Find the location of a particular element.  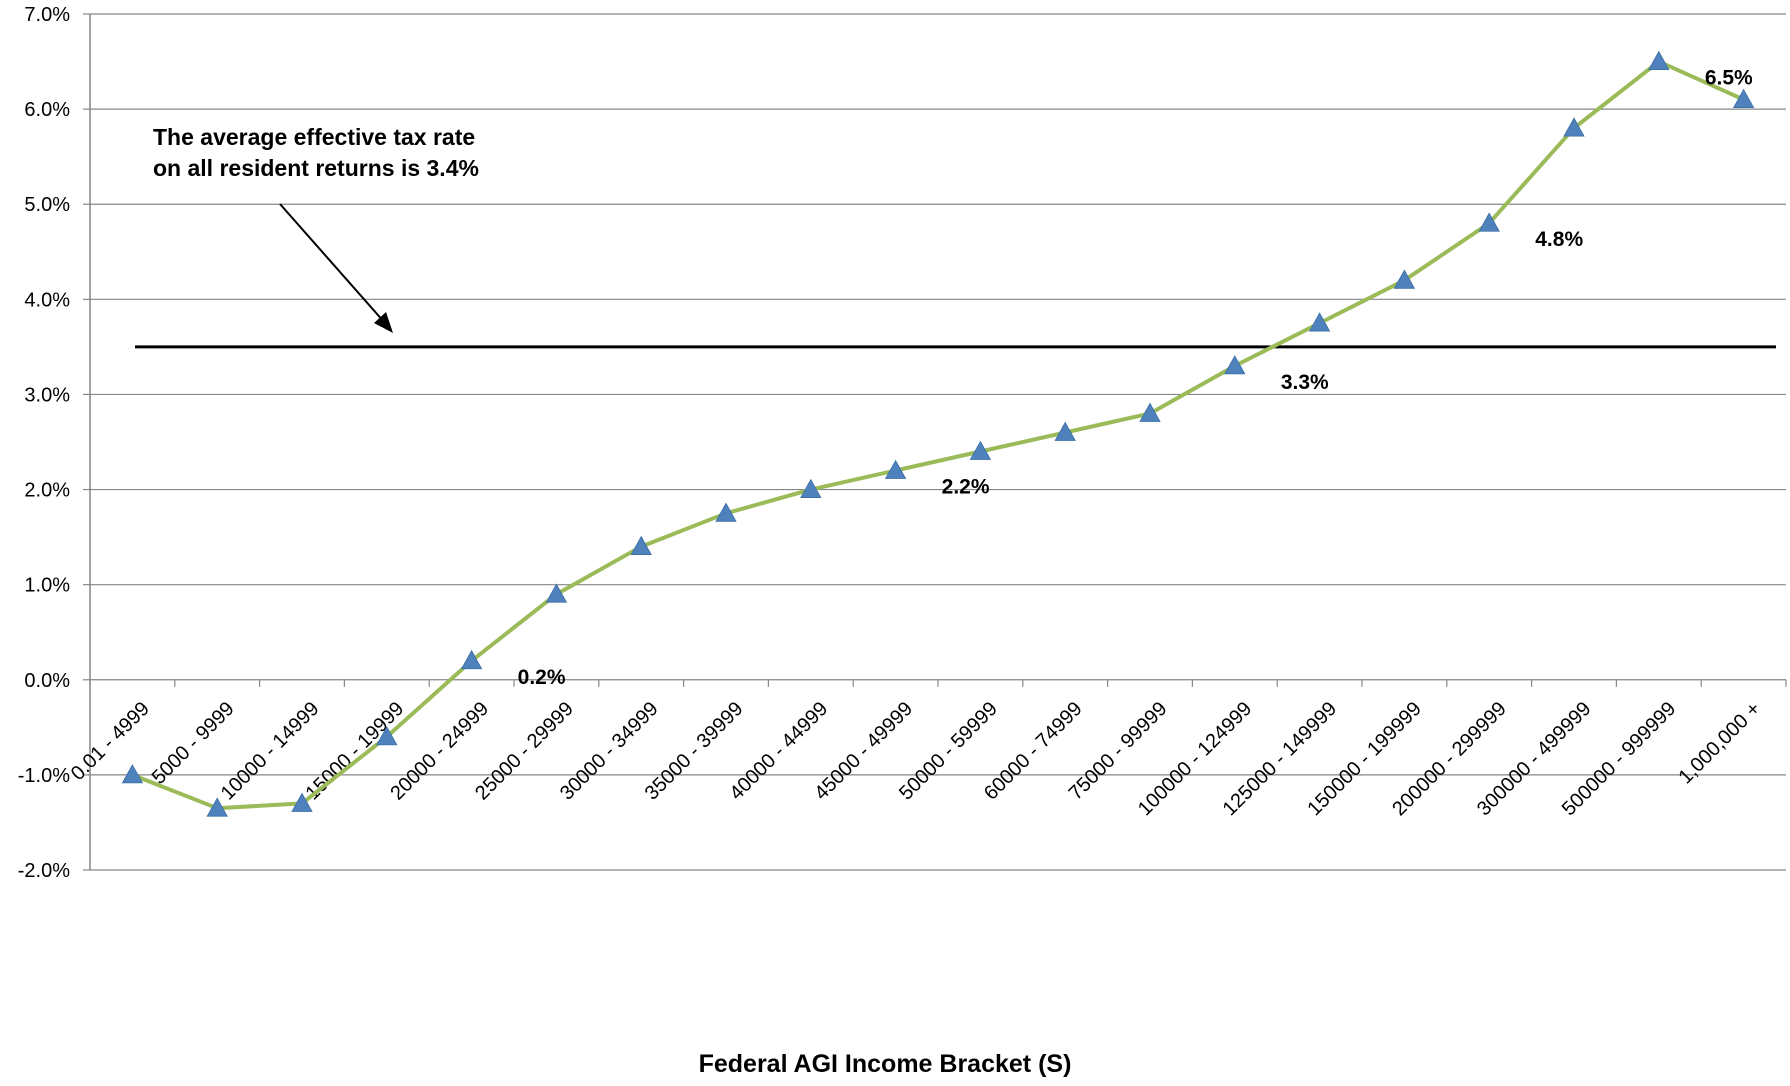

y-tick-label: 3.0% is located at coordinates (47, 395).